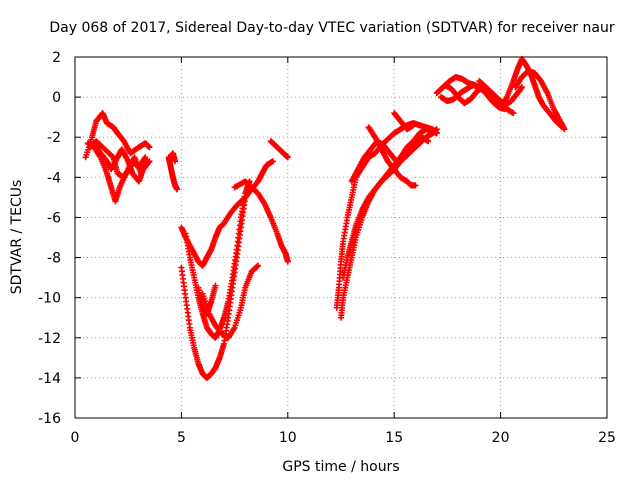 The image size is (640, 485). I want to click on y-tick-label: 0, so click(56, 98).